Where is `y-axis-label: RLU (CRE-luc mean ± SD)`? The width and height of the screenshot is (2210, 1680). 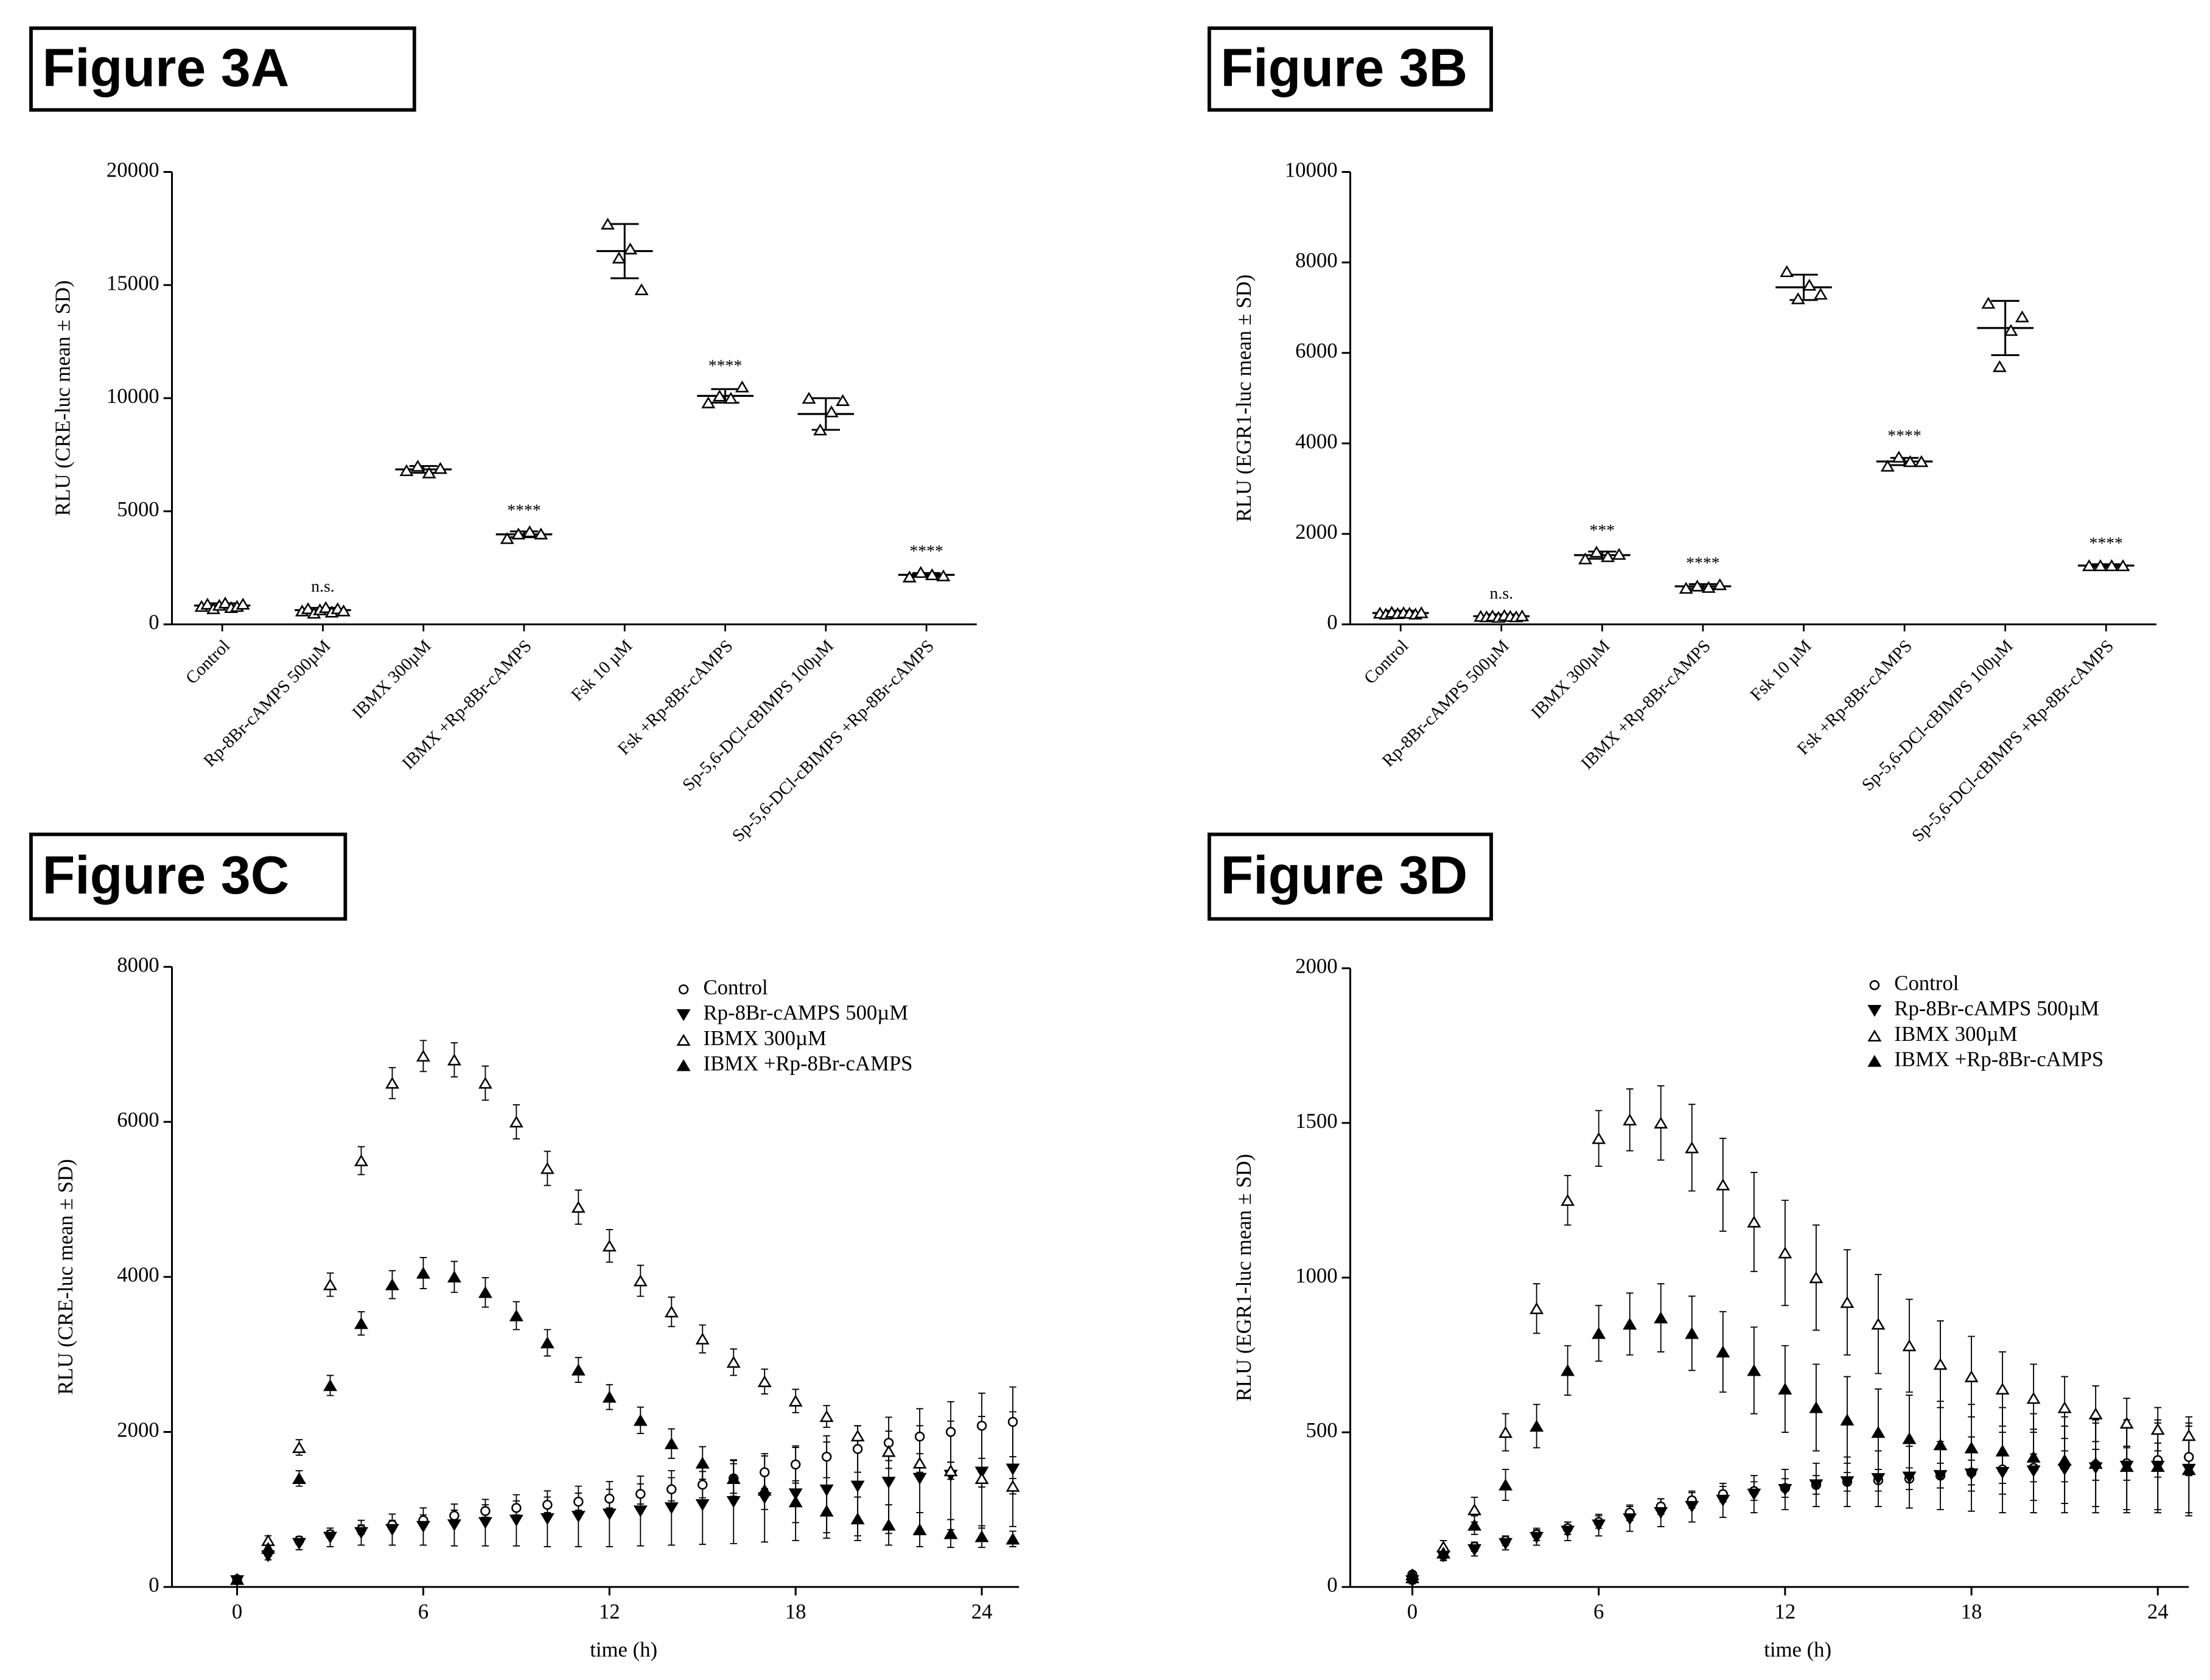 y-axis-label: RLU (CRE-luc mean ± SD) is located at coordinates (62, 398).